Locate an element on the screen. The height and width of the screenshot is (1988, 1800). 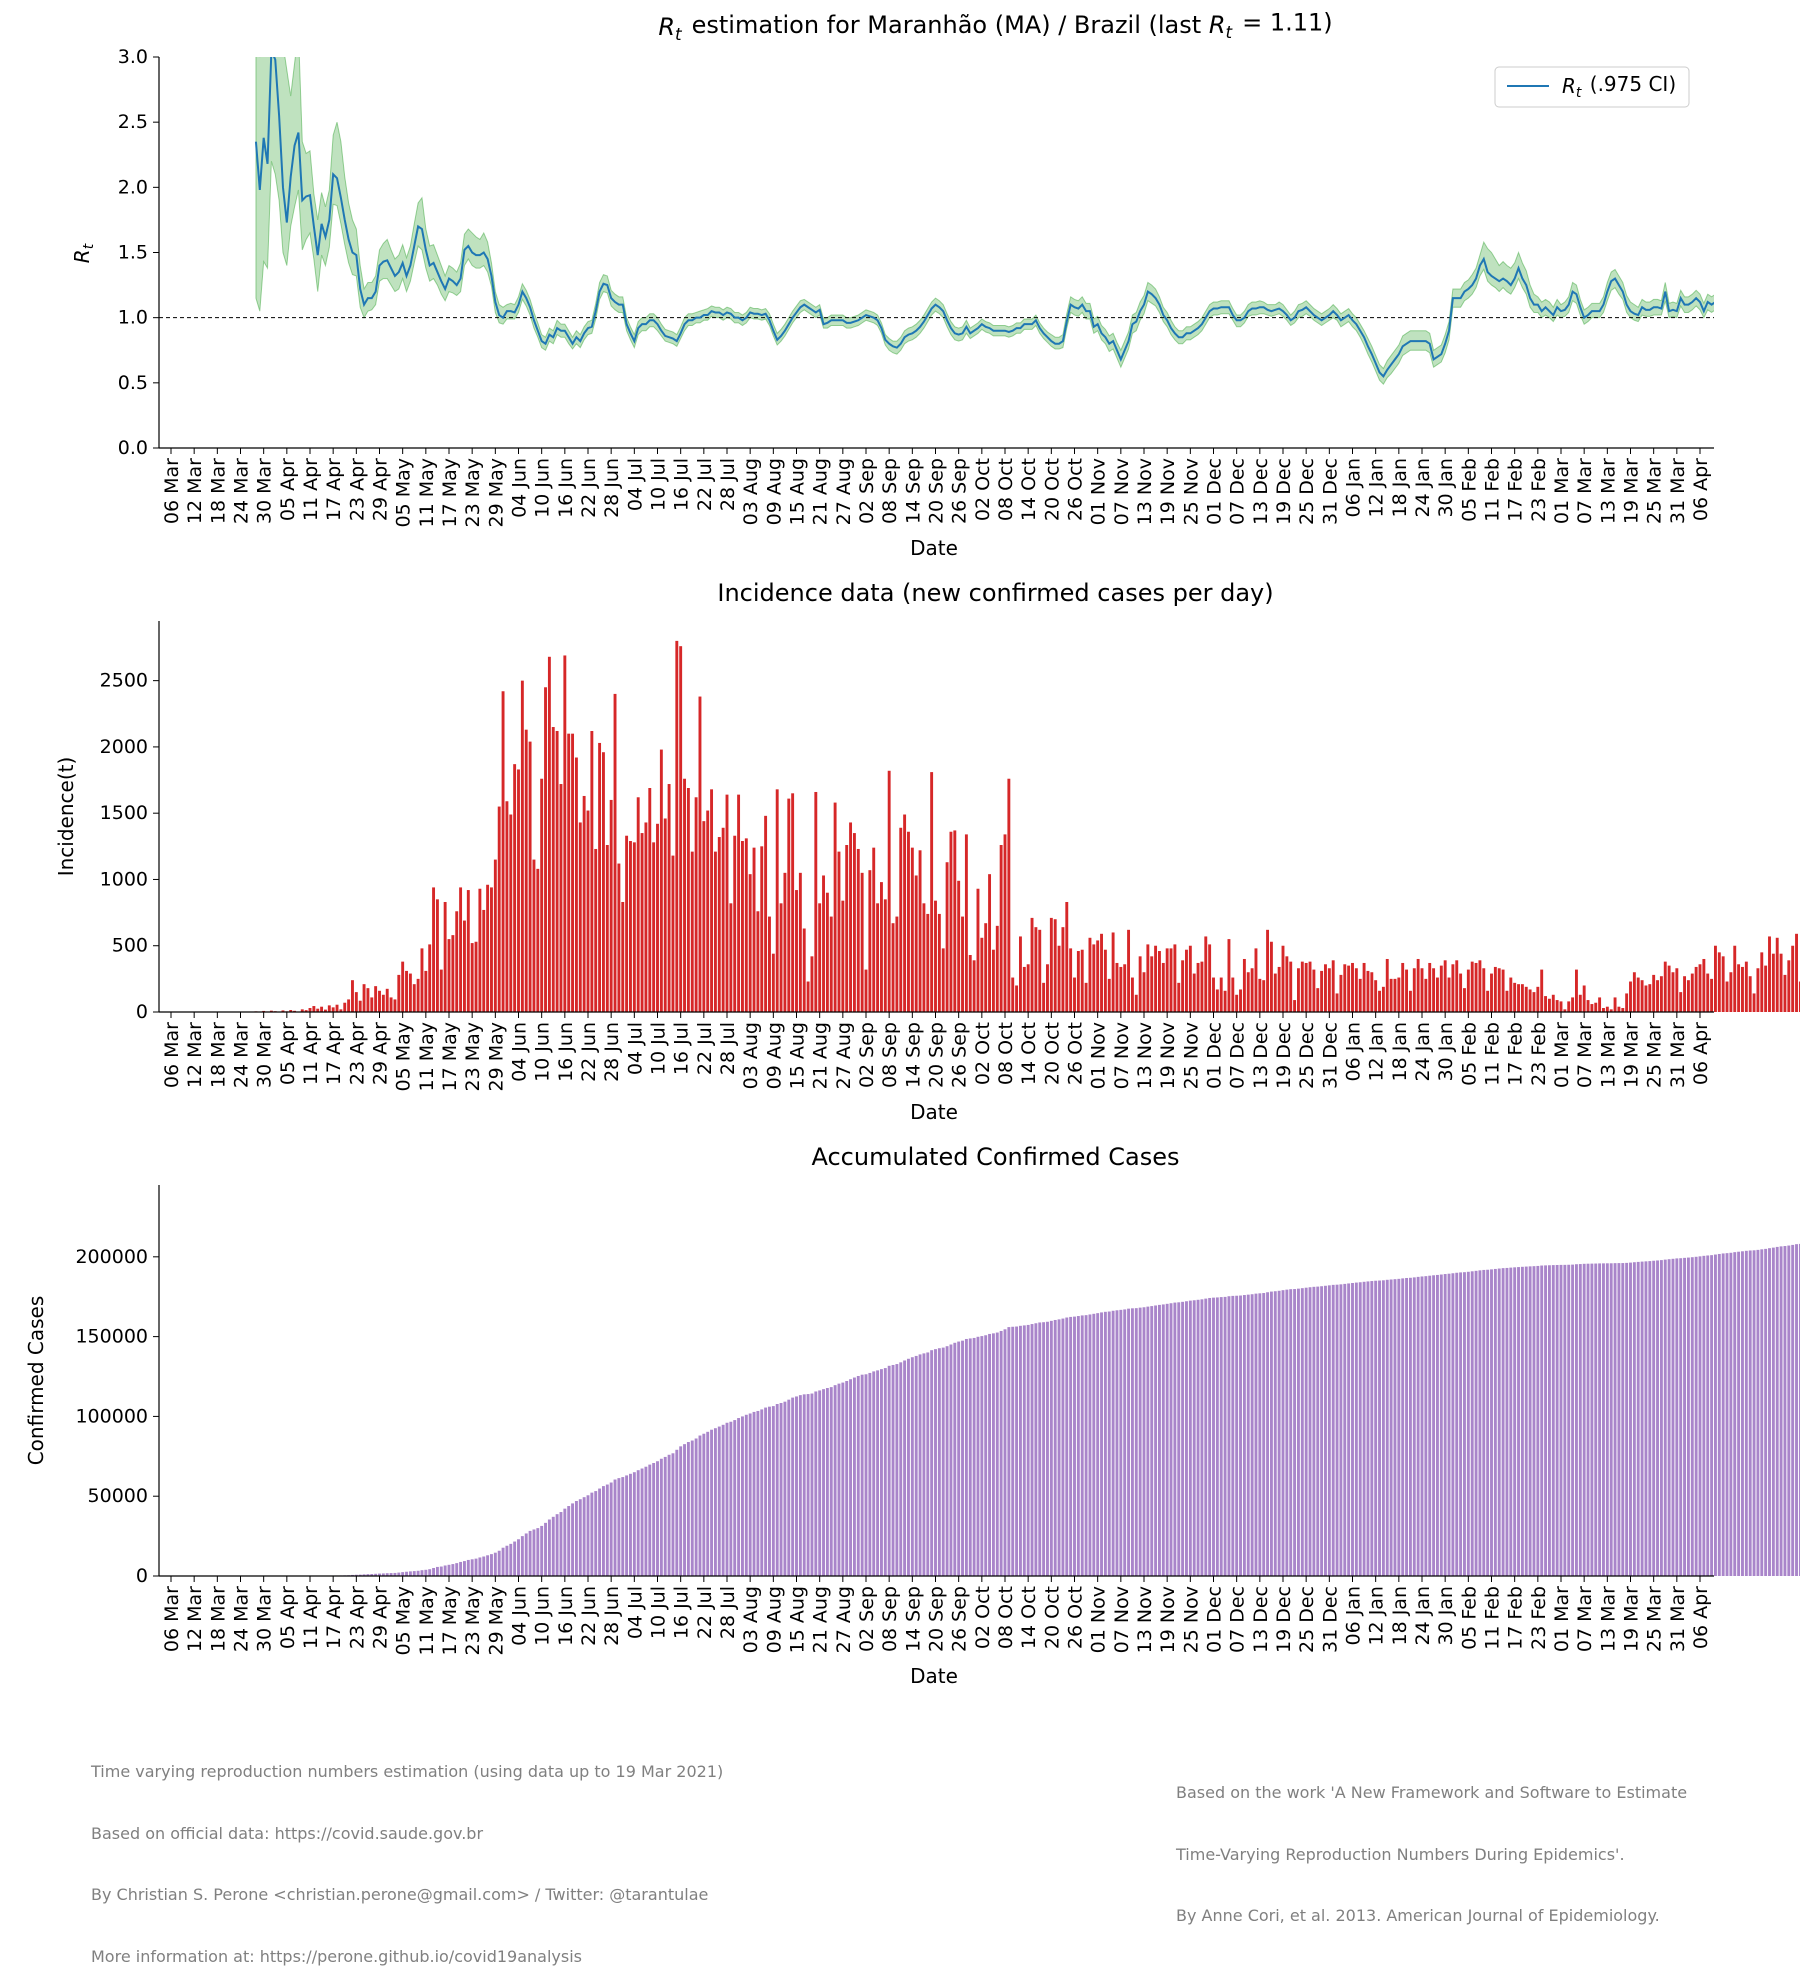
x-tick-label: 14 Sep is located at coordinates (913, 491).